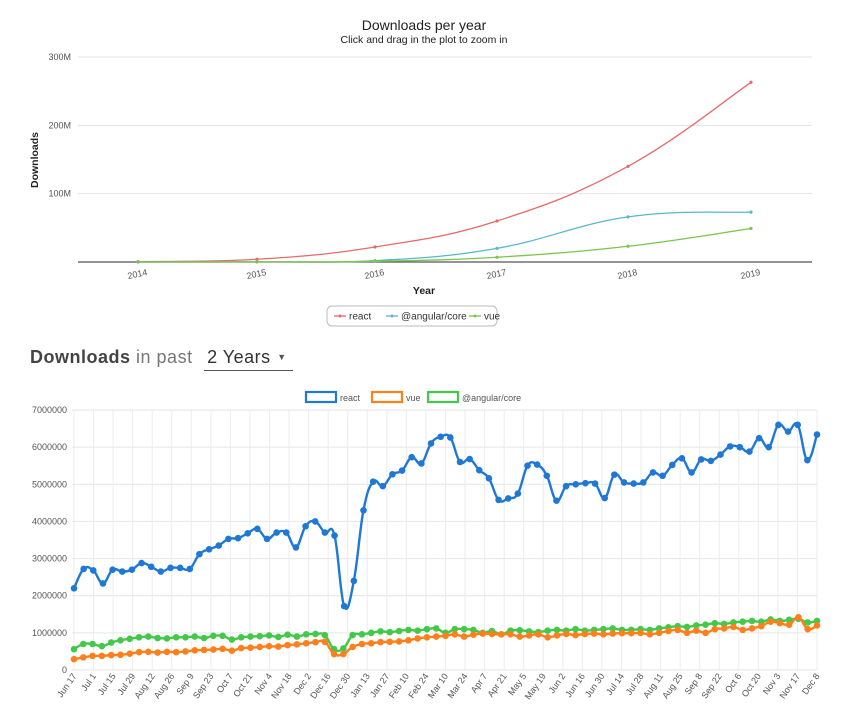 This screenshot has width=848, height=727. Describe the element at coordinates (239, 357) in the screenshot. I see `period-select-value: 2 Years` at that location.